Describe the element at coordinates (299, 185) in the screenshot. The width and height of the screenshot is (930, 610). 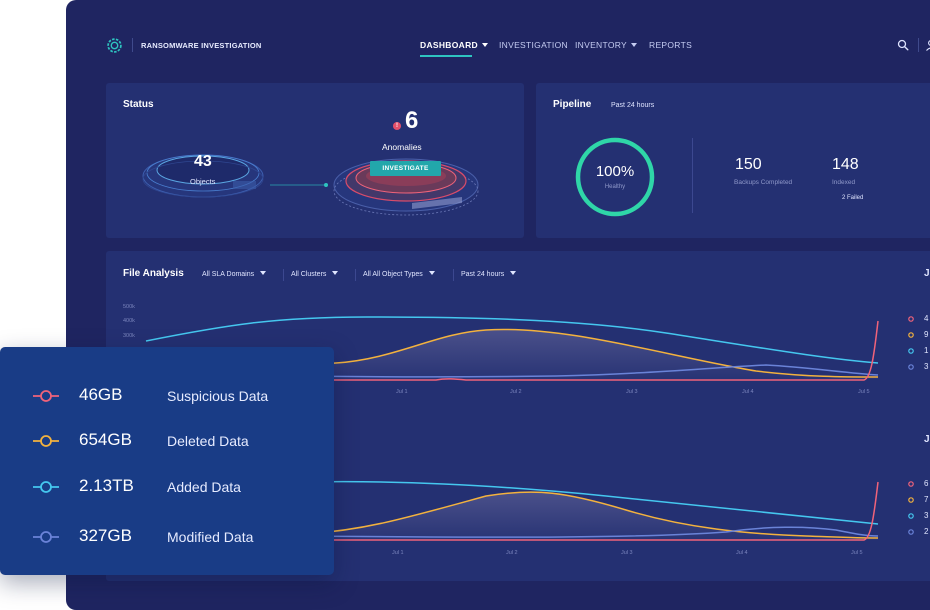
I see `connector-line` at that location.